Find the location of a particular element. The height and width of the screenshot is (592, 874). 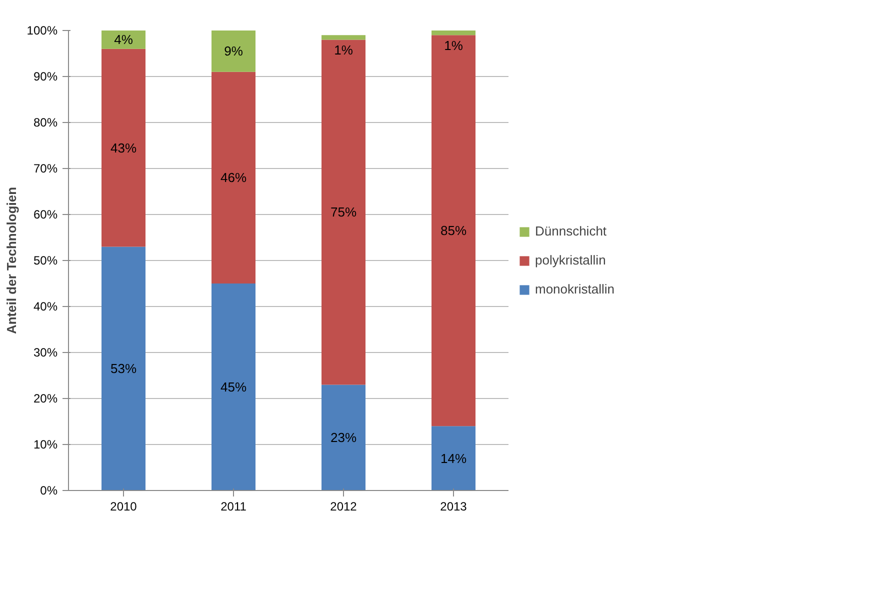

data-label: 14% is located at coordinates (453, 458).